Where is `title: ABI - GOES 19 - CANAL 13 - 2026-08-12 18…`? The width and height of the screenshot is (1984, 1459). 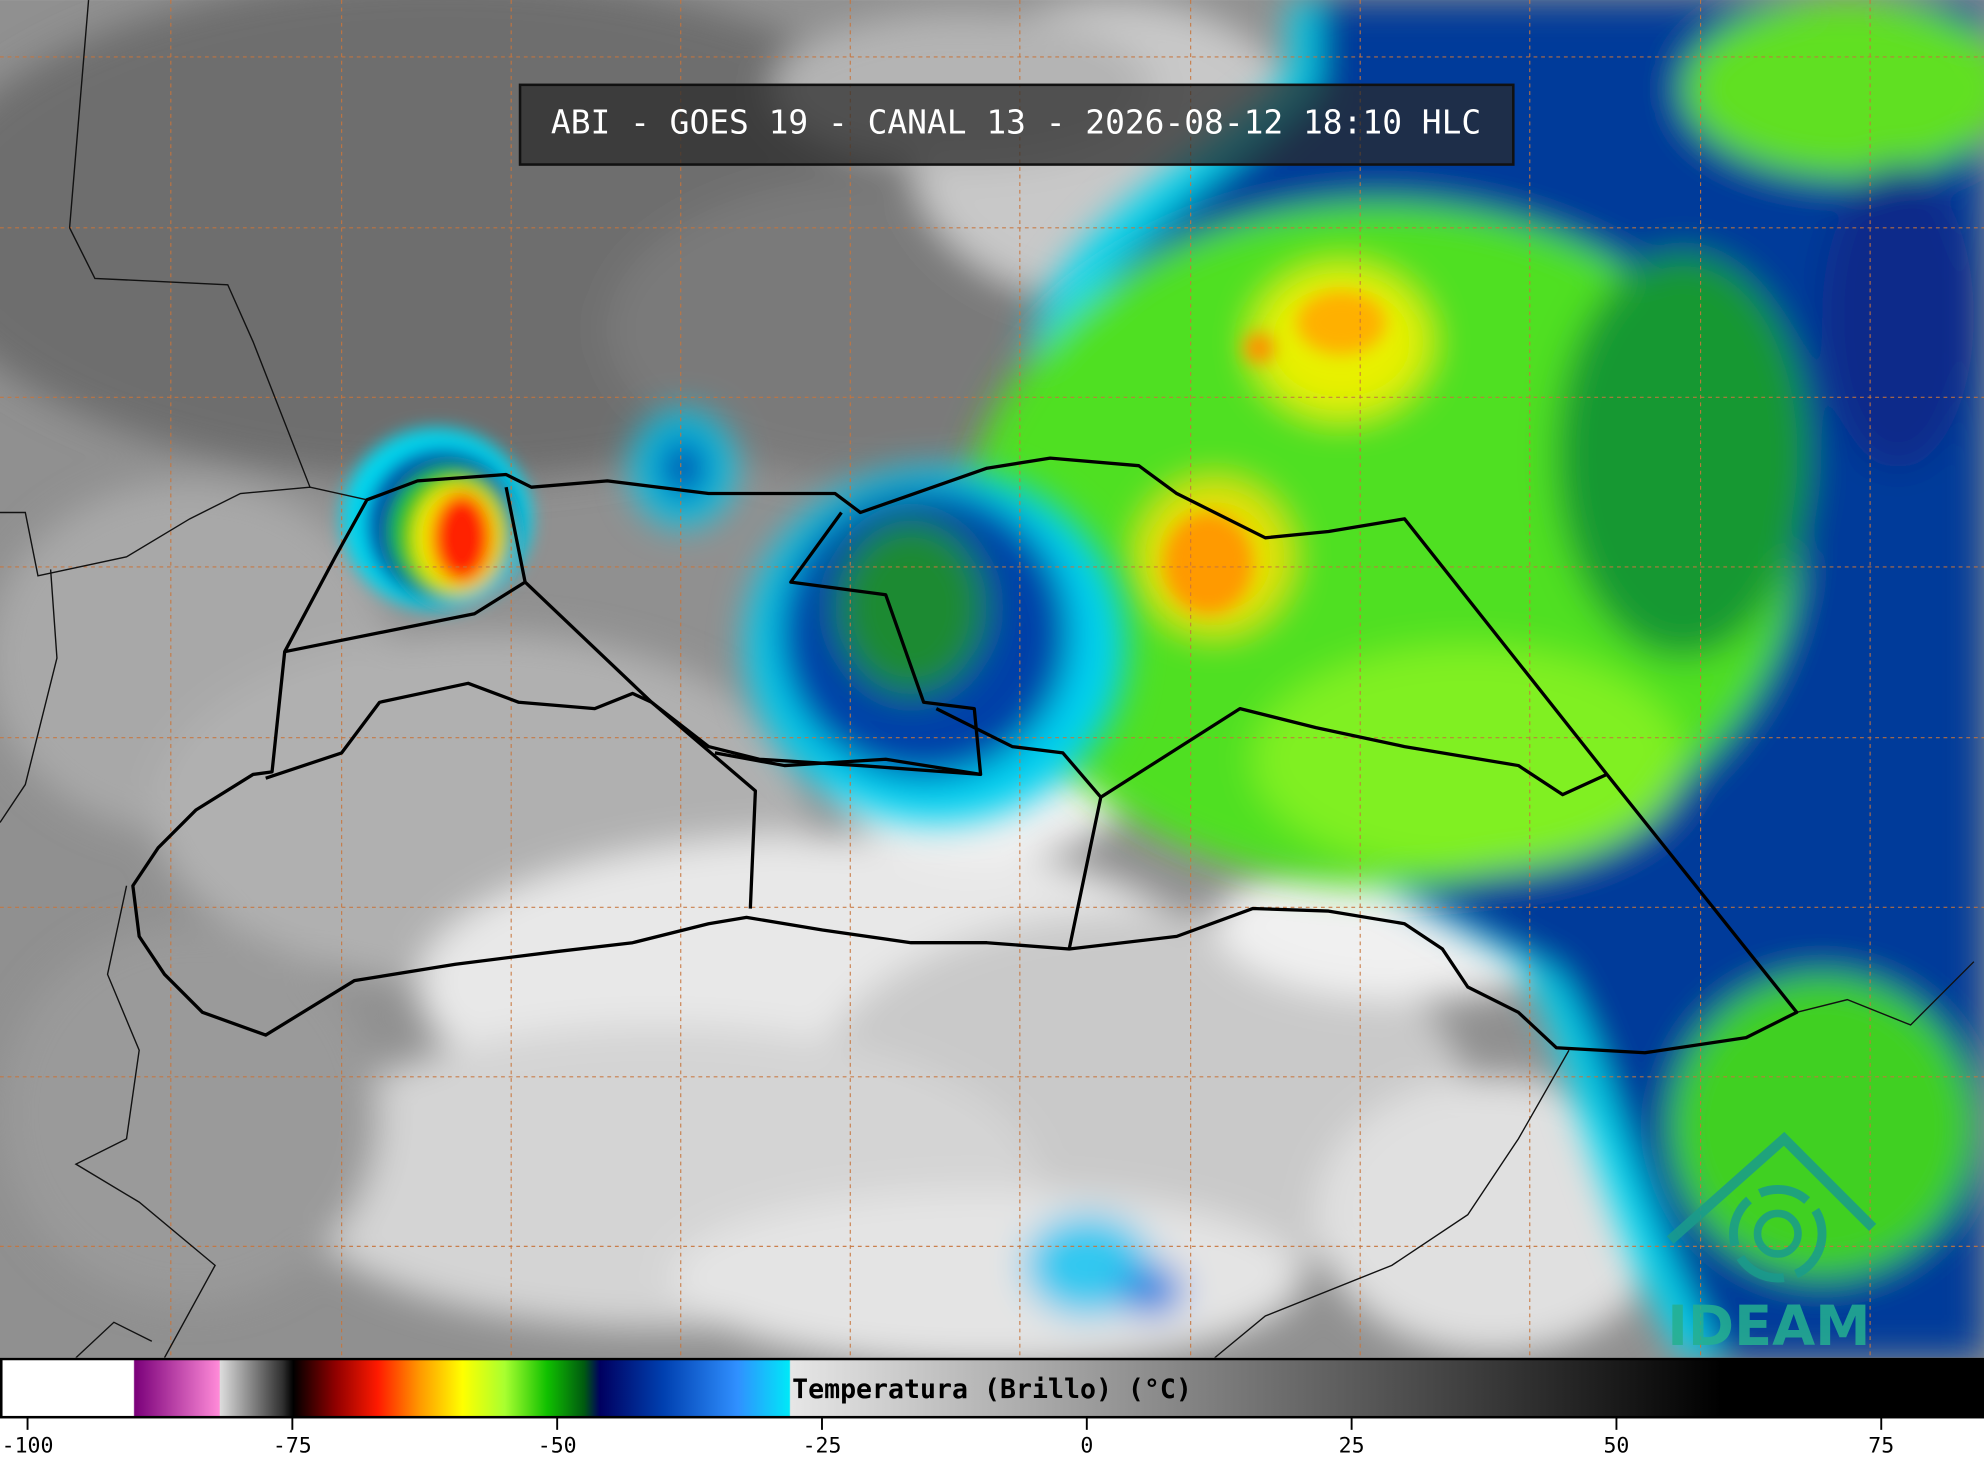
title: ABI - GOES 19 - CANAL 13 - 2026-08-12 18… is located at coordinates (1016, 122).